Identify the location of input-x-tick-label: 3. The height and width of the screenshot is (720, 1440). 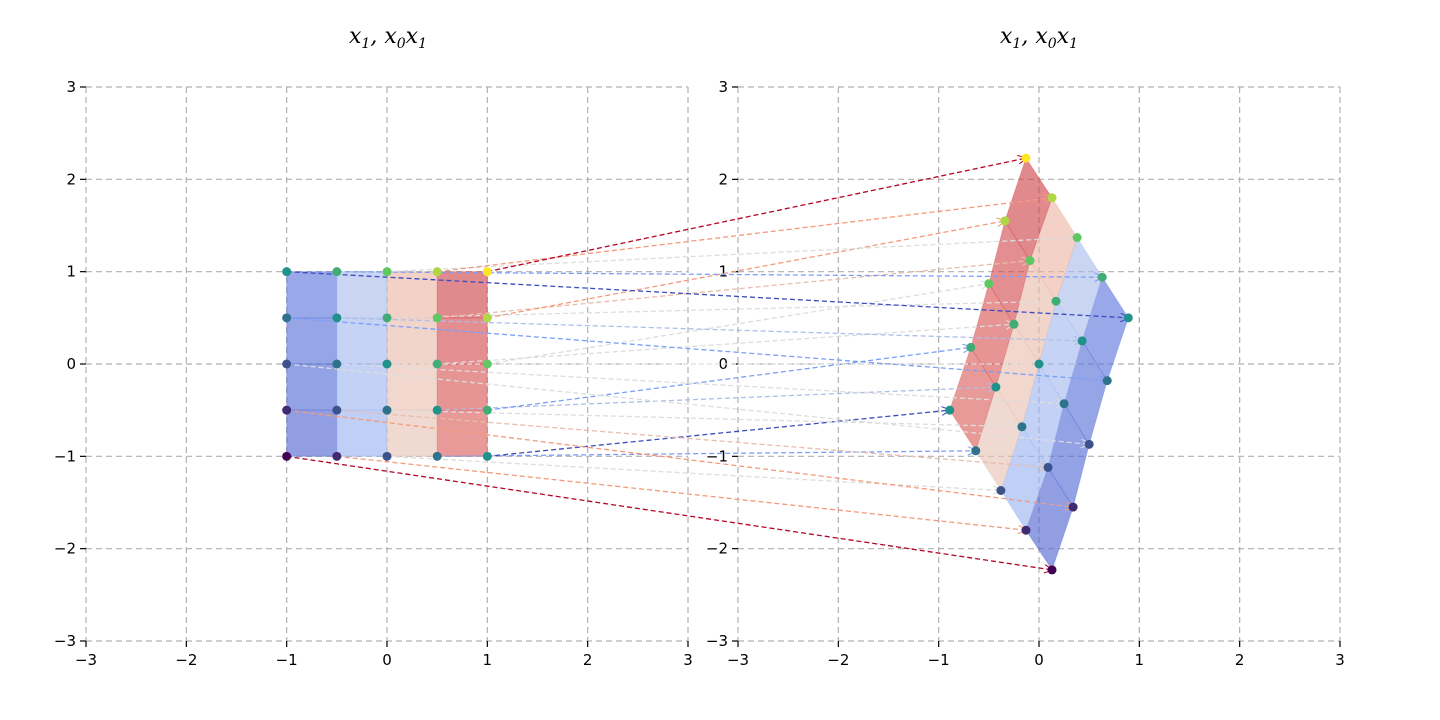
(688, 660).